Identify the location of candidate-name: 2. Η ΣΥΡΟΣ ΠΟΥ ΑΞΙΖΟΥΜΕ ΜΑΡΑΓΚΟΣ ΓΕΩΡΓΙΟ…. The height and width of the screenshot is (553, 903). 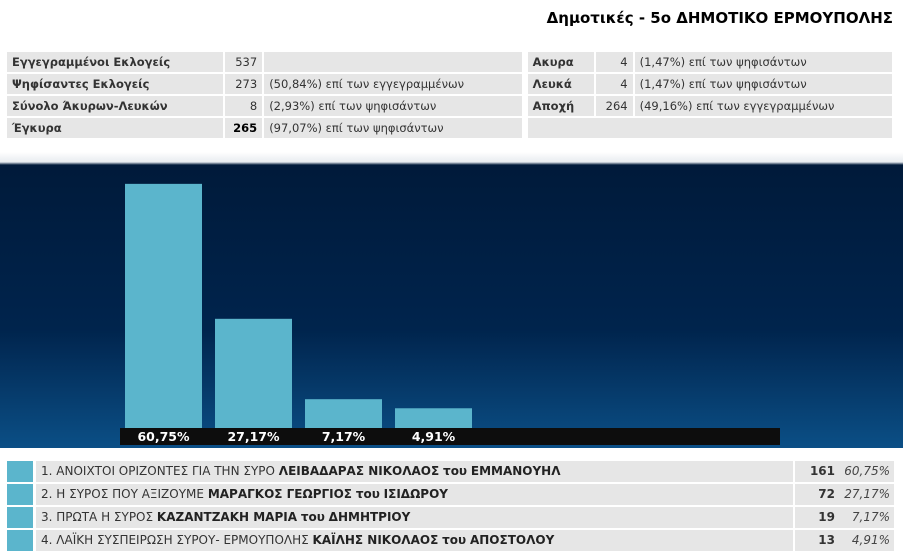
(414, 494).